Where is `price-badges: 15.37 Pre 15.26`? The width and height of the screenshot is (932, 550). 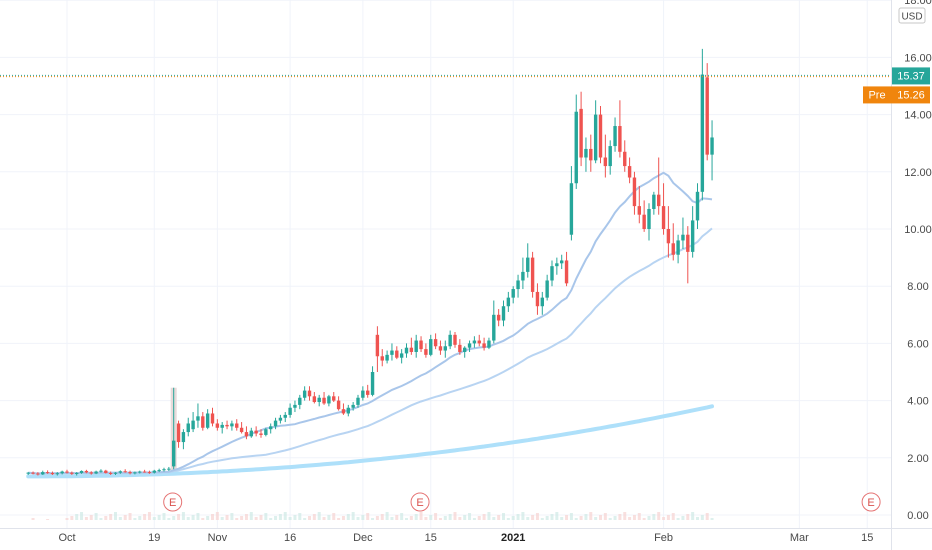
price-badges: 15.37 Pre 15.26 is located at coordinates (896, 85).